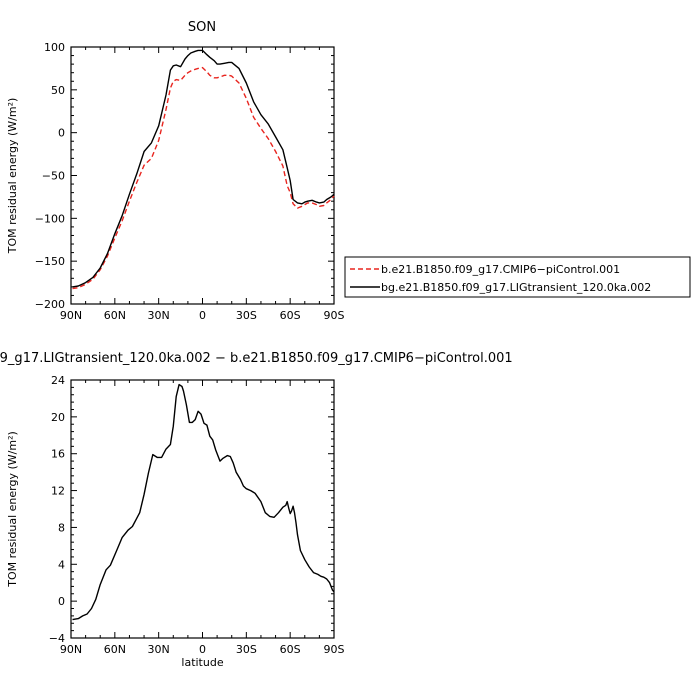  I want to click on y-tick-label: 8, so click(61, 527).